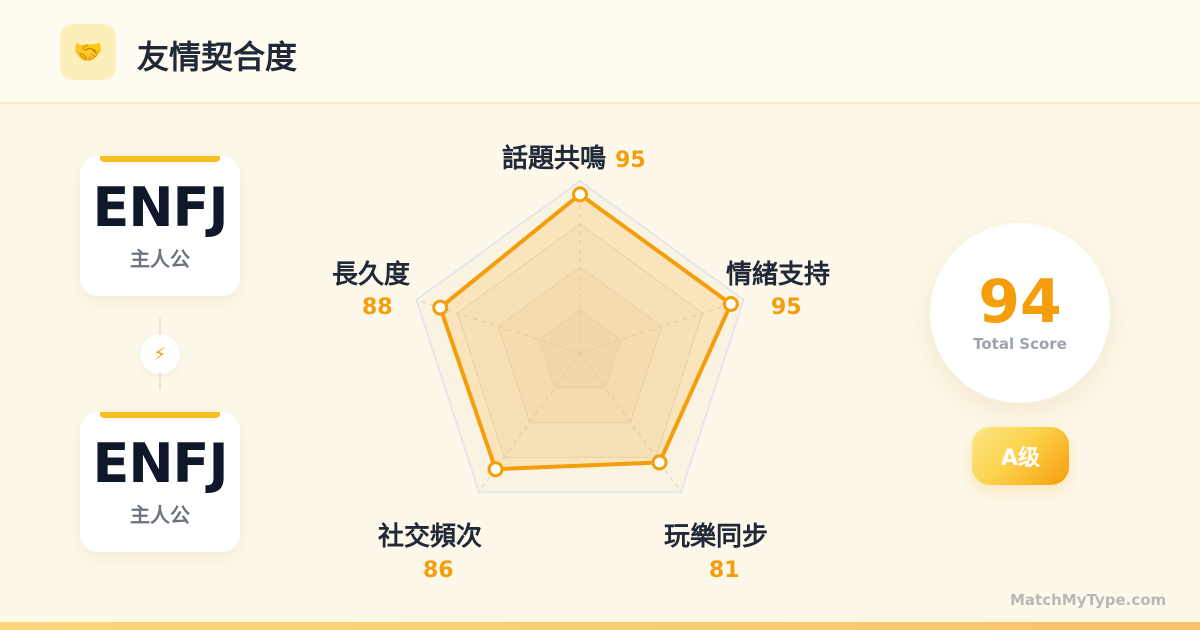 The width and height of the screenshot is (1200, 630). I want to click on data-area, so click(585, 332).